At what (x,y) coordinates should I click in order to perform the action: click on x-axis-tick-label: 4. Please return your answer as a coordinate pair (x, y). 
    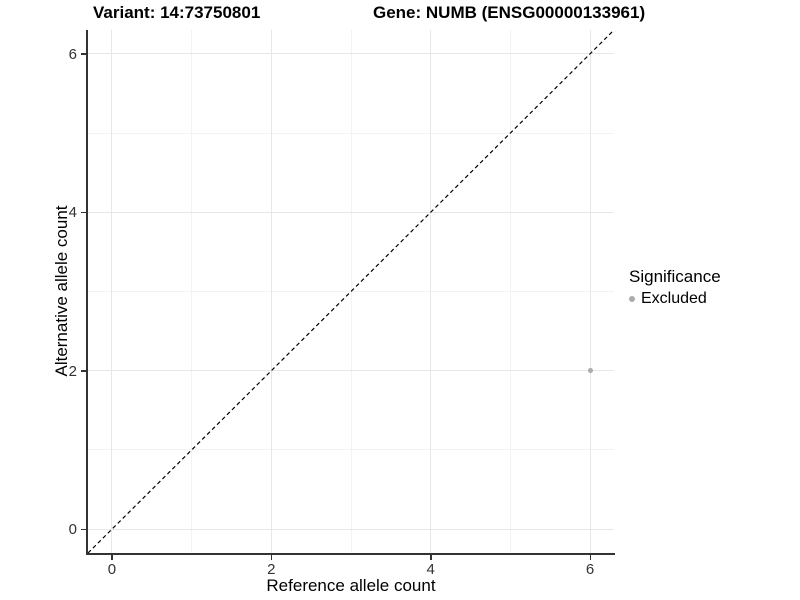
    Looking at the image, I should click on (430, 569).